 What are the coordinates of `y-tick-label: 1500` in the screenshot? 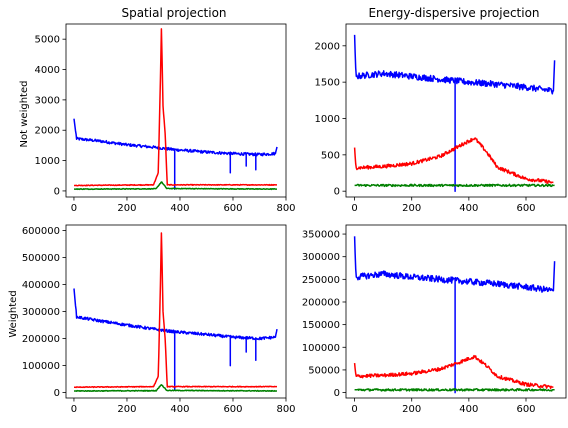 It's located at (327, 83).